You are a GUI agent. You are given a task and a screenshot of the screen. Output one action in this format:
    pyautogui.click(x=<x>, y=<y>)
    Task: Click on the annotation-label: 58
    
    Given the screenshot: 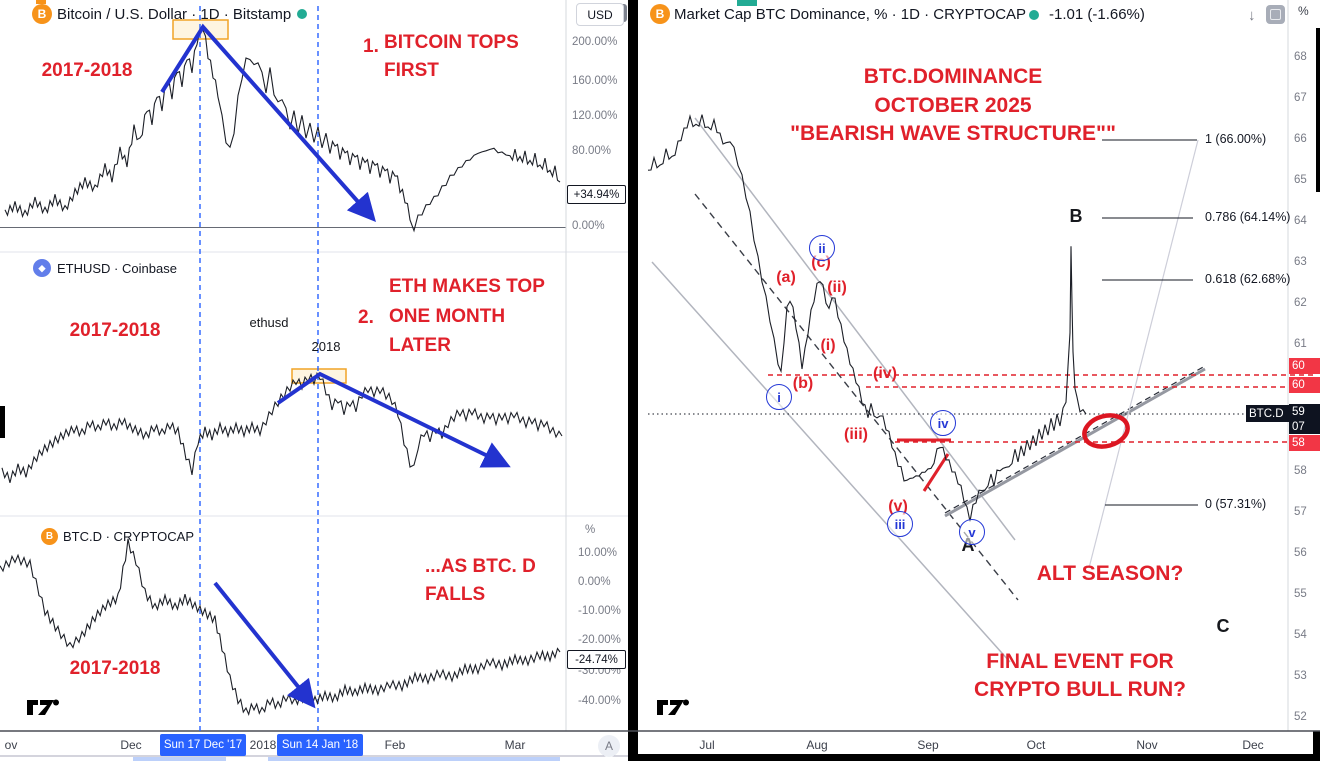 What is the action you would take?
    pyautogui.click(x=1300, y=471)
    